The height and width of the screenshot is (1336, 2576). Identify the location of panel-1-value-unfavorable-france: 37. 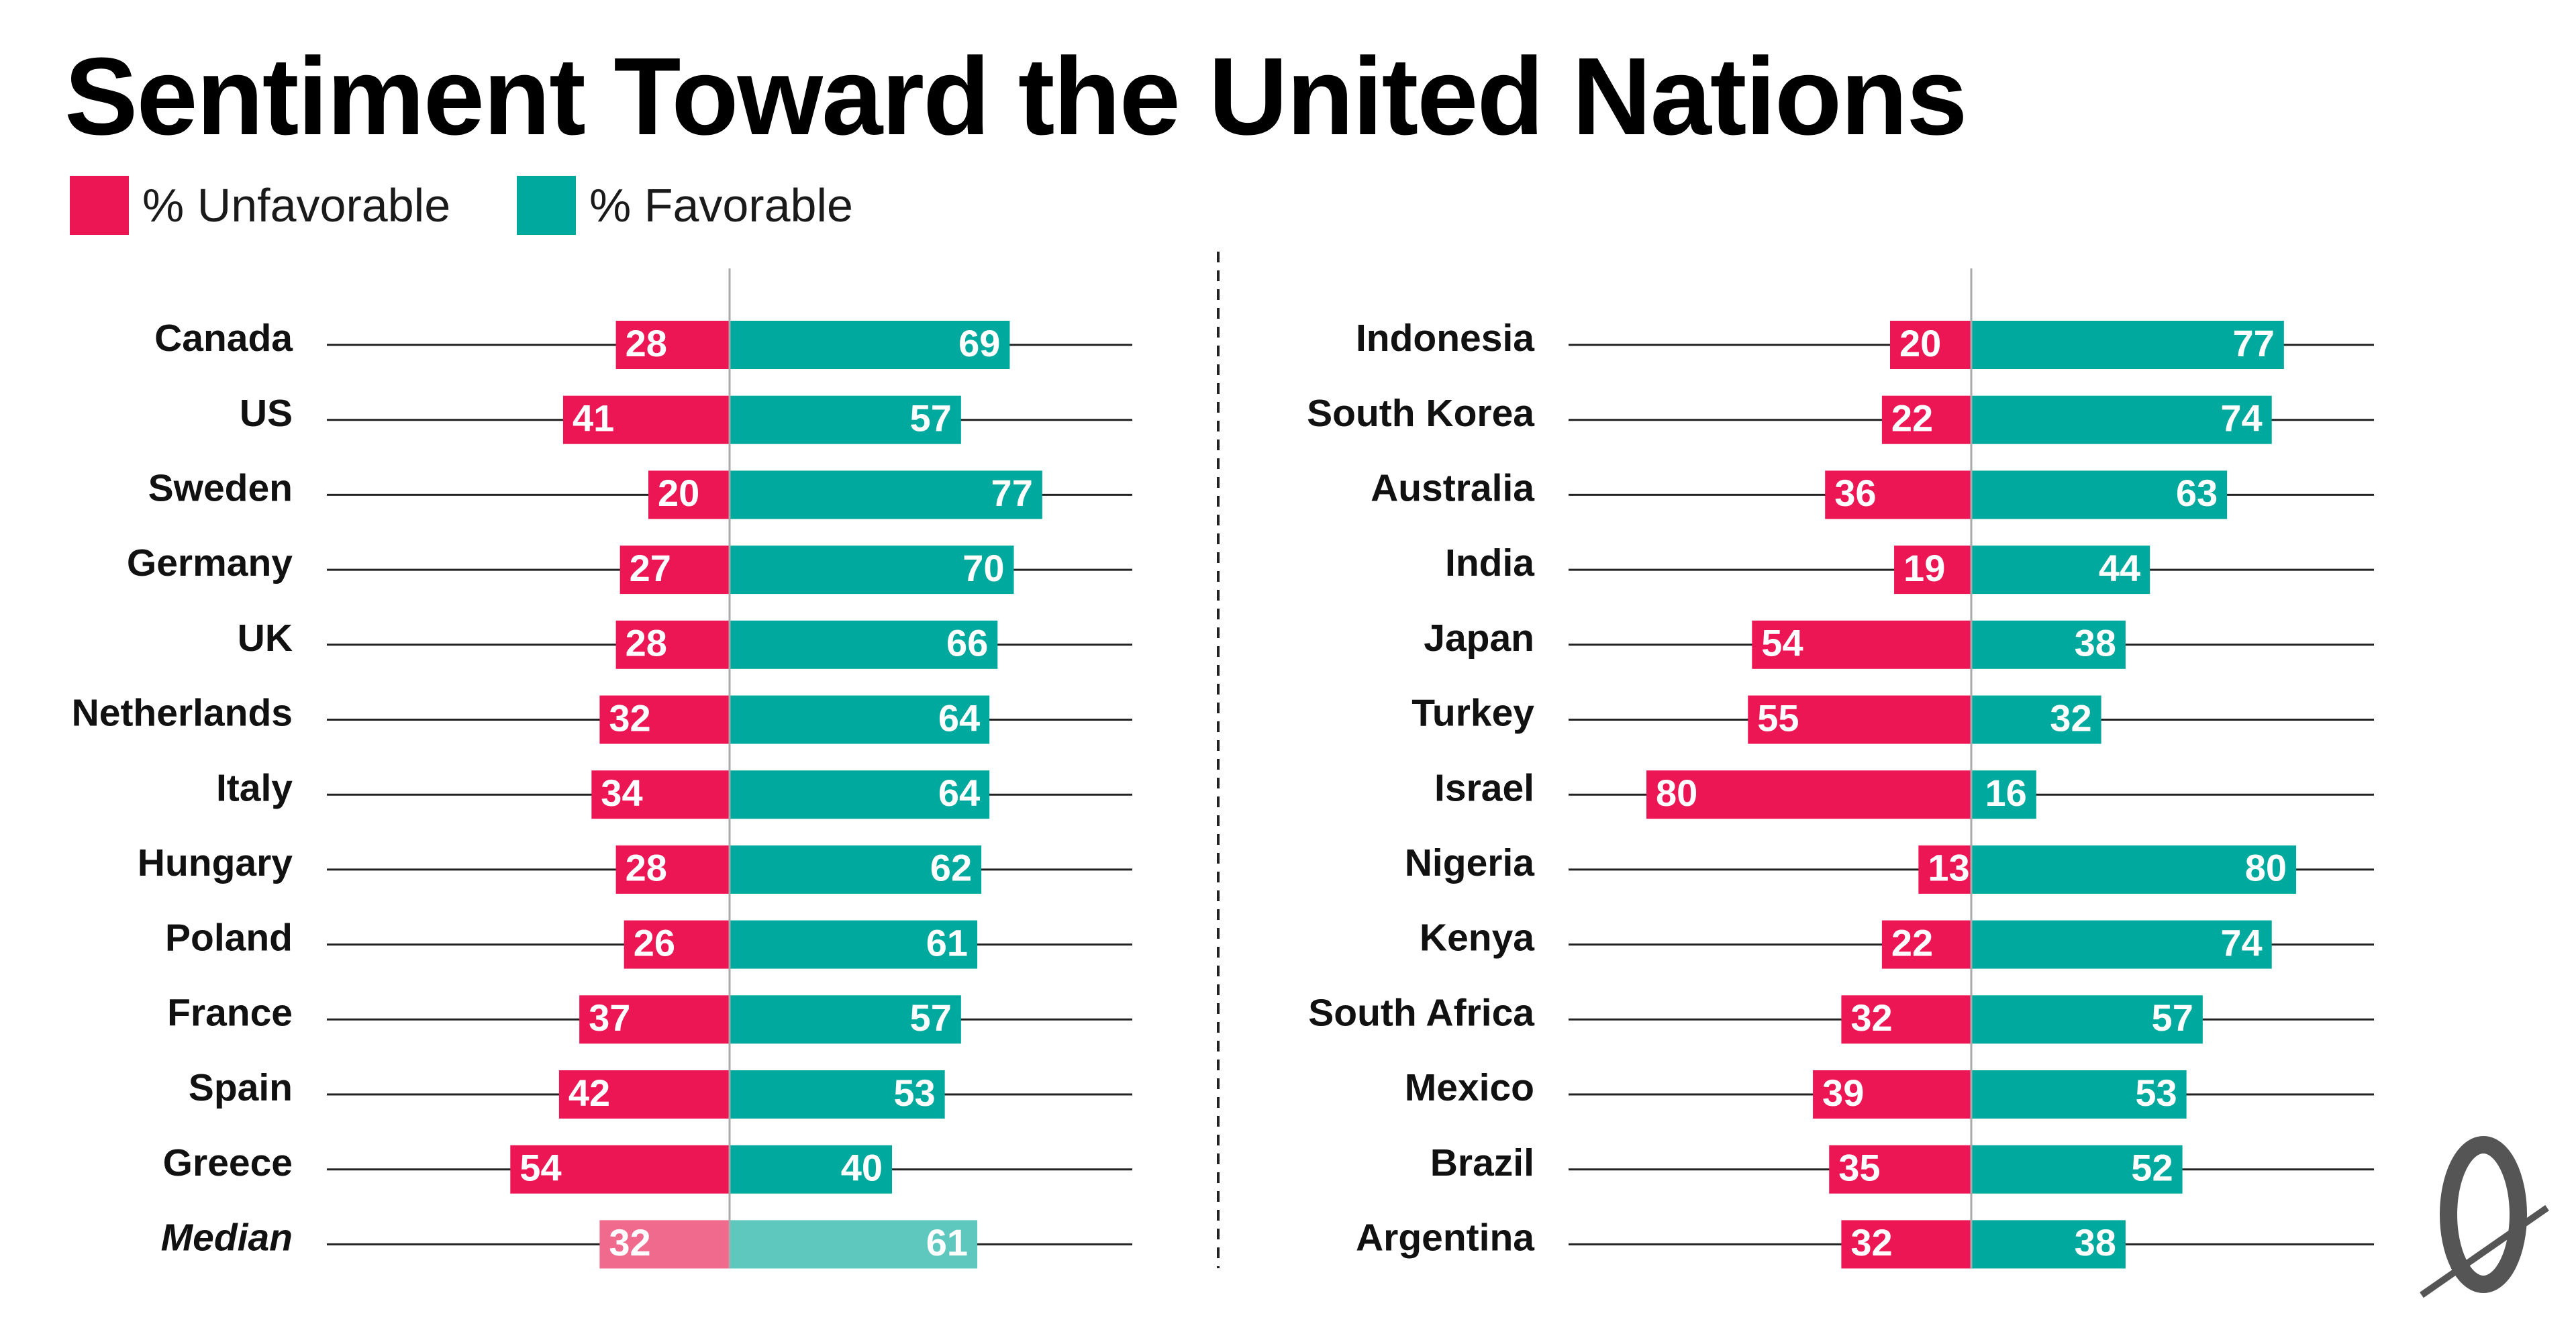
(609, 1017).